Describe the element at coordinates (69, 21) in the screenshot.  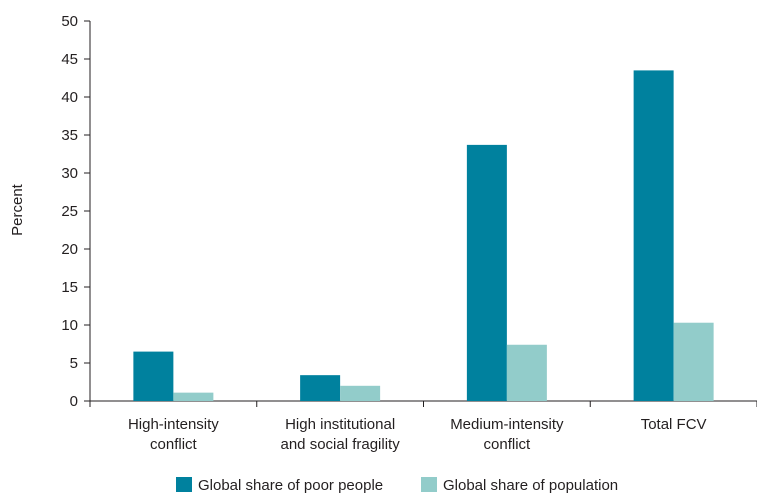
I see `y-tick-label: 50` at that location.